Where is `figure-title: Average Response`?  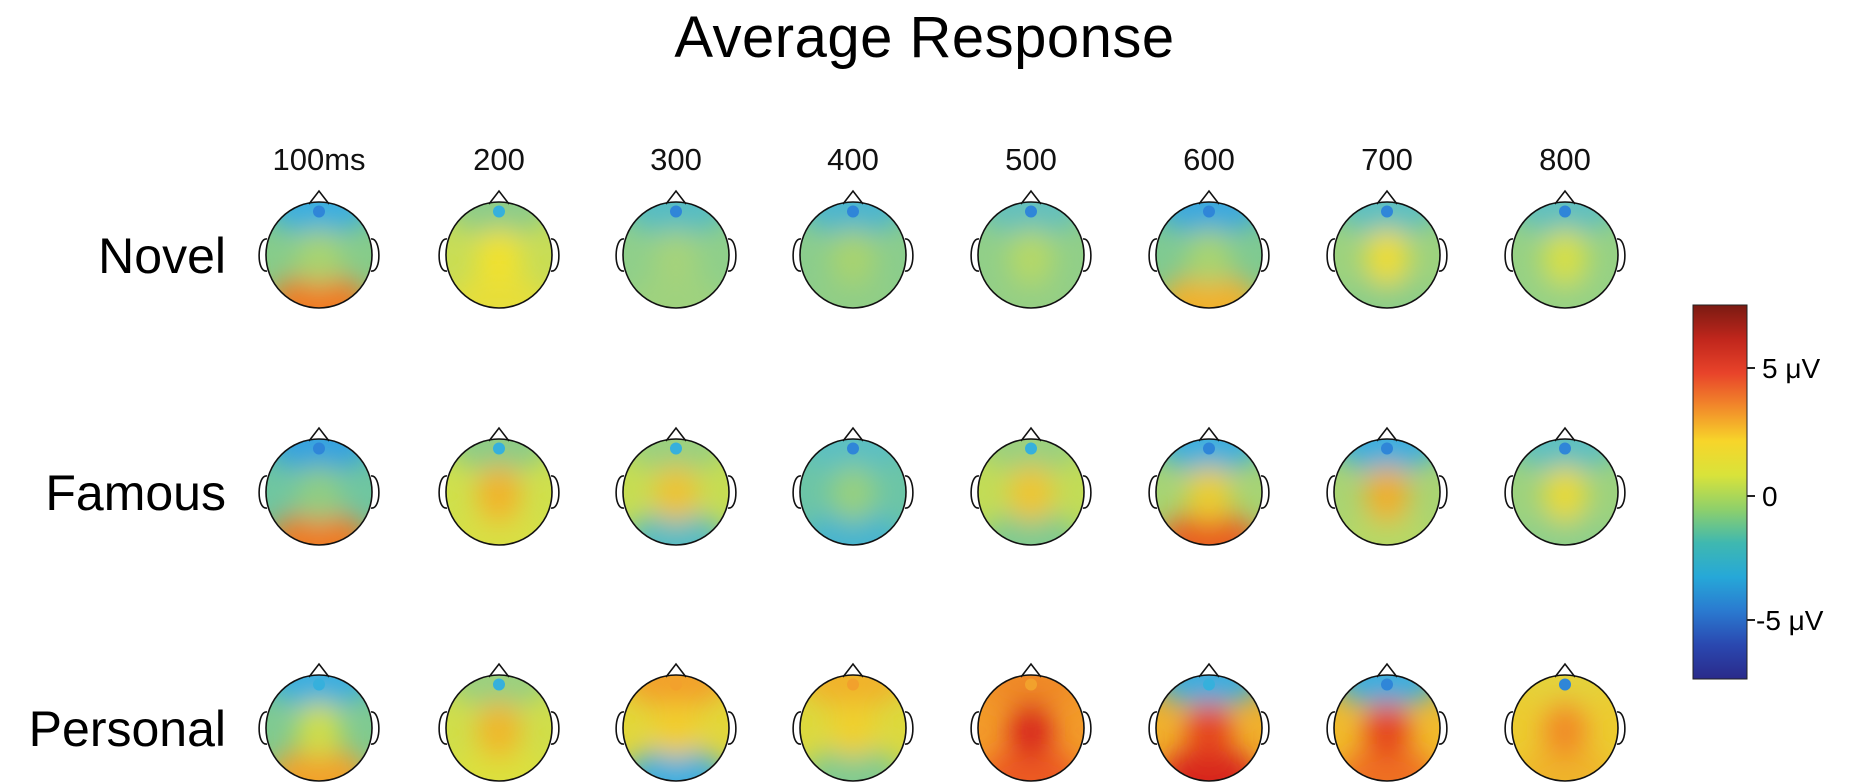
figure-title: Average Response is located at coordinates (924, 37).